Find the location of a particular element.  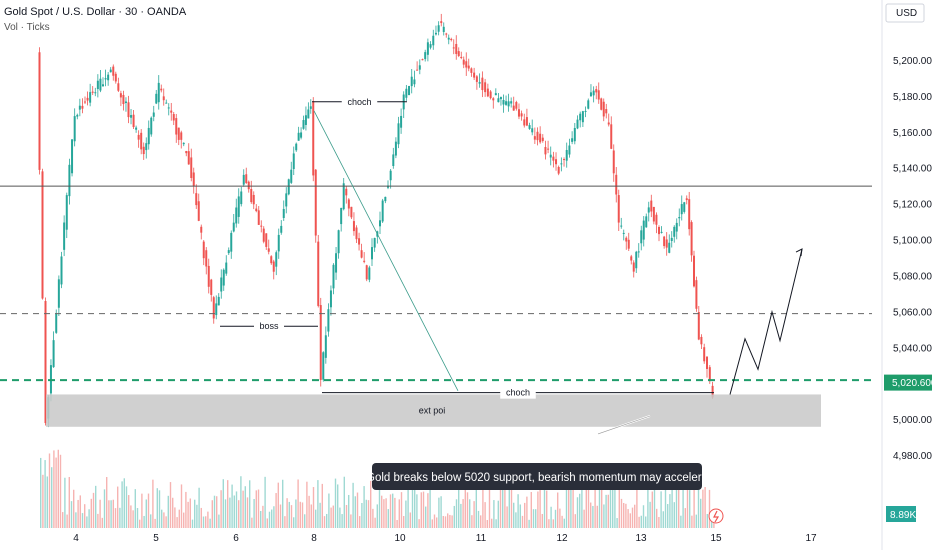

ext-poi-label: ext poi is located at coordinates (432, 411).